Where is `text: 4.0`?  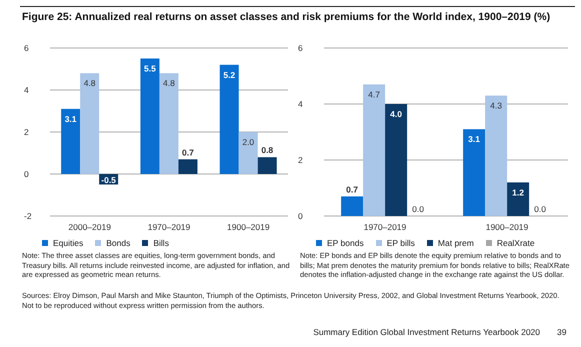 text: 4.0 is located at coordinates (396, 114).